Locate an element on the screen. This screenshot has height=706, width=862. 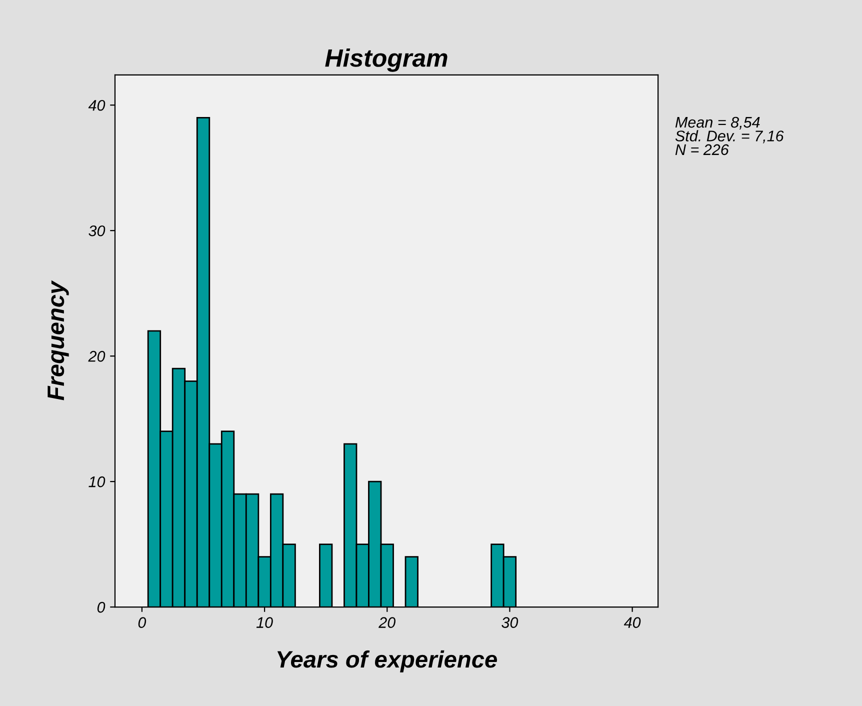
text: Mean = 8,54 Std. Dev. = 7,16 N = 226 is located at coordinates (729, 136).